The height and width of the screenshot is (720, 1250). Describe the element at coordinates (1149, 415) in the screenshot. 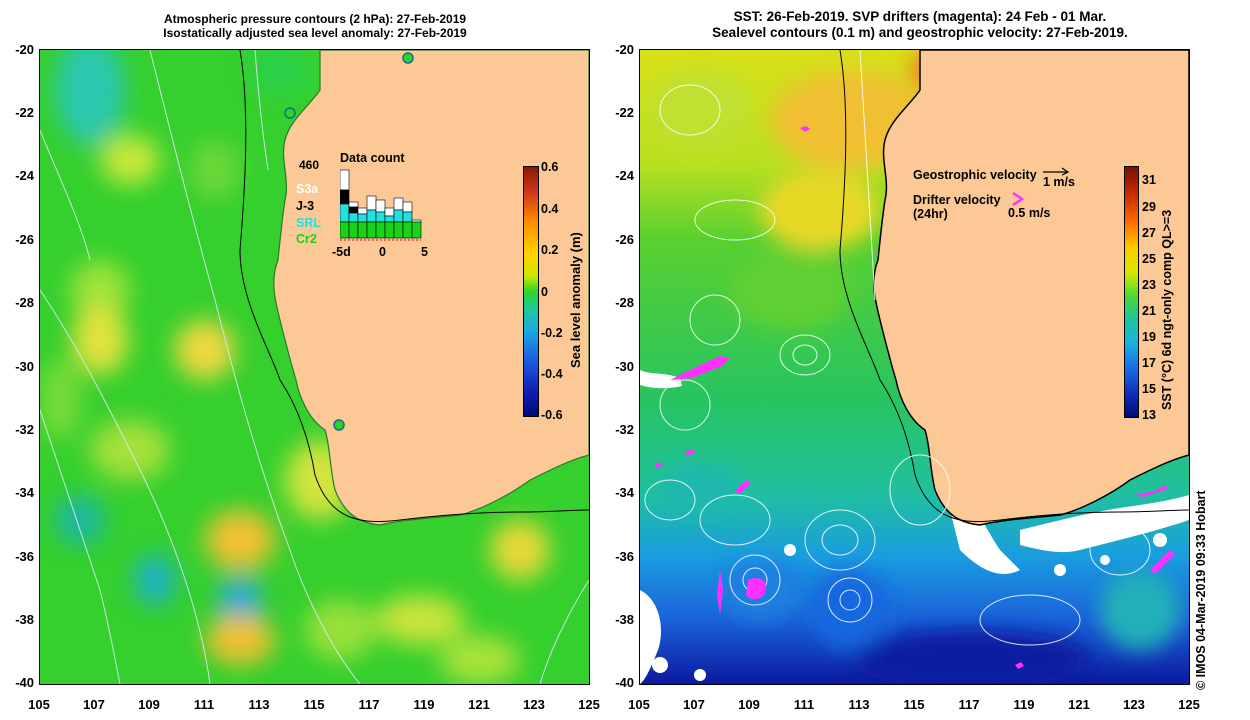

I see `sst-tick: 13` at that location.